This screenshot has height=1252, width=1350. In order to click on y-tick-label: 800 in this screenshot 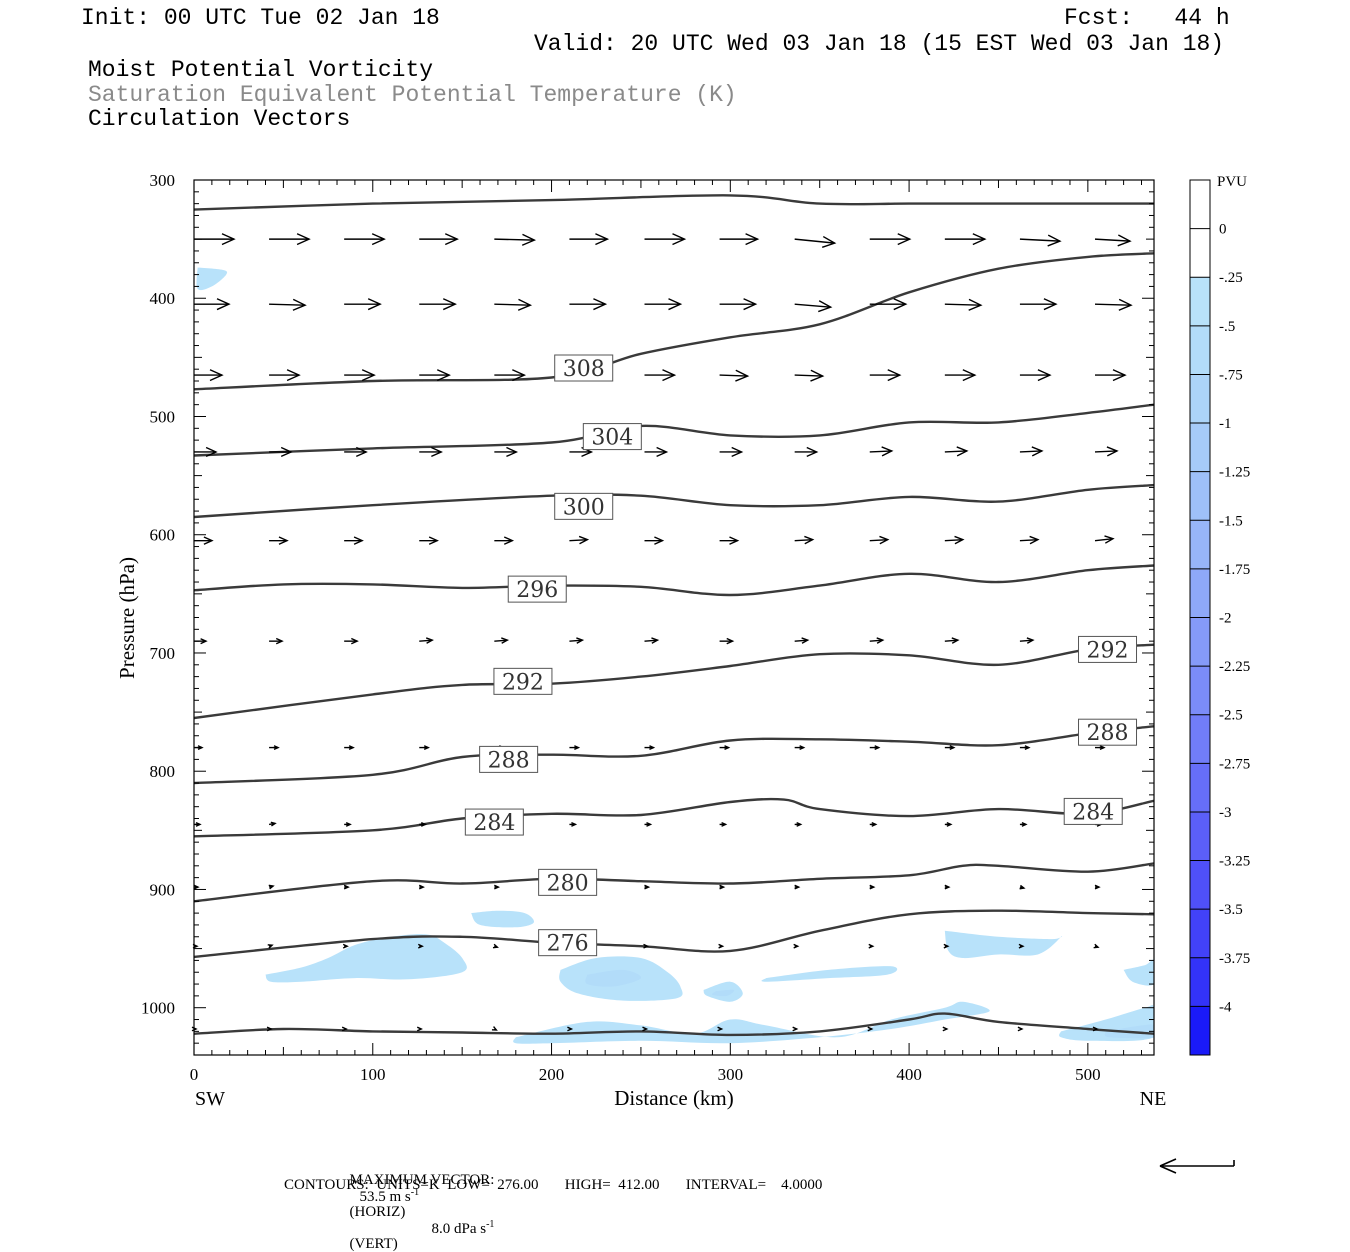, I will do `click(163, 771)`.